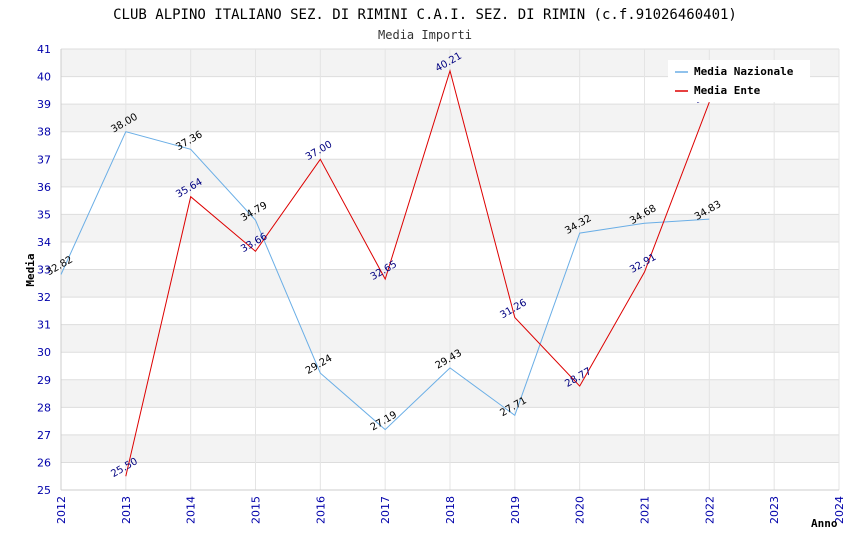 This screenshot has width=850, height=550. I want to click on data-label: 27.19, so click(384, 422).